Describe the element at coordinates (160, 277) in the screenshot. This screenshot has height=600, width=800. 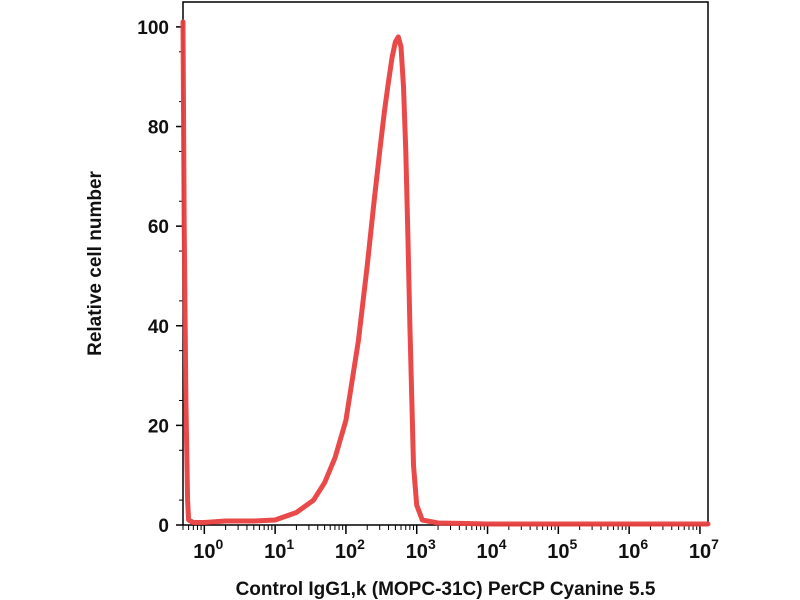
I see `y-axis: 0 20 40 60 80 100` at that location.